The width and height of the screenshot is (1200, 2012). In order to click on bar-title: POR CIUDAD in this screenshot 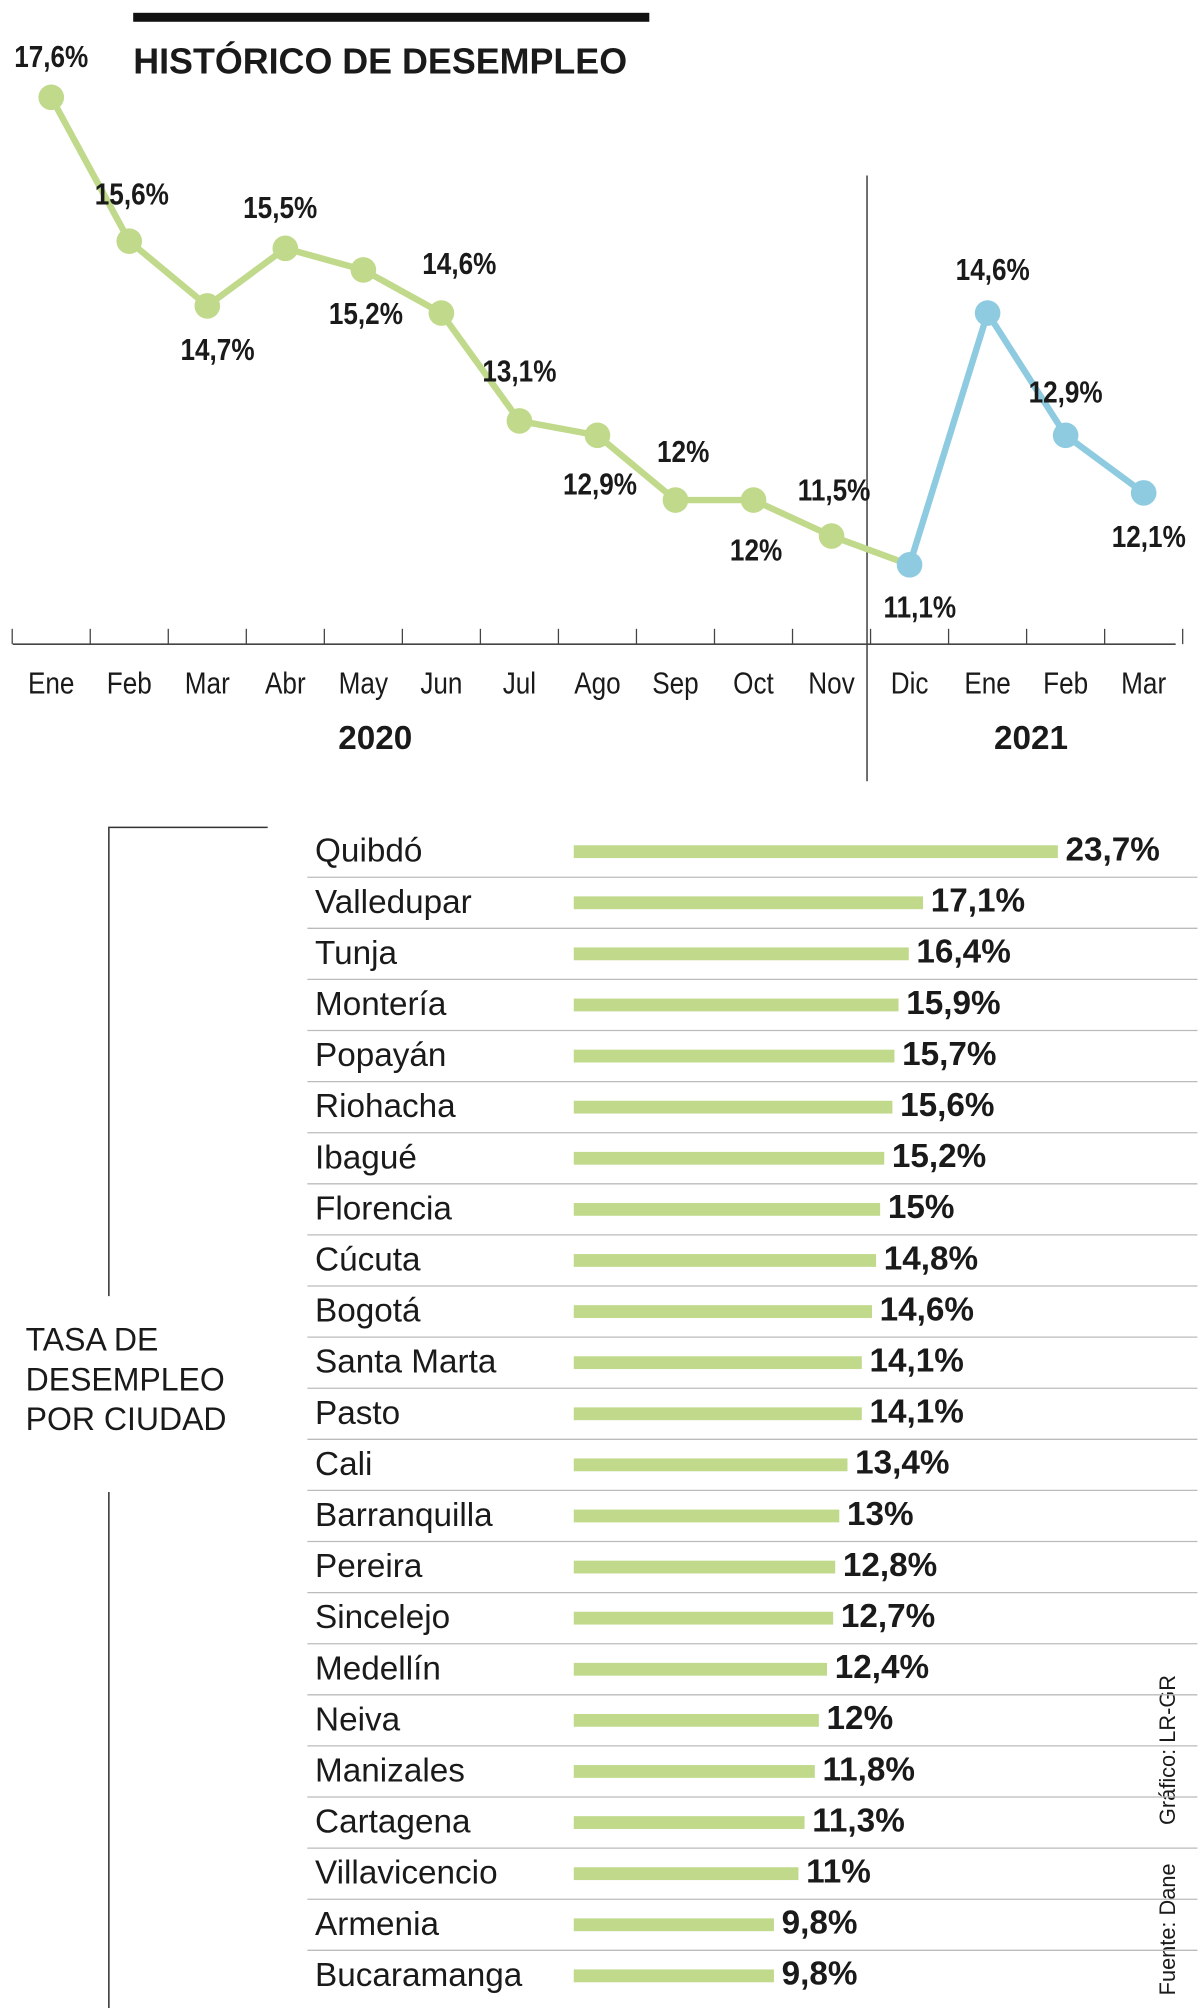, I will do `click(126, 1419)`.